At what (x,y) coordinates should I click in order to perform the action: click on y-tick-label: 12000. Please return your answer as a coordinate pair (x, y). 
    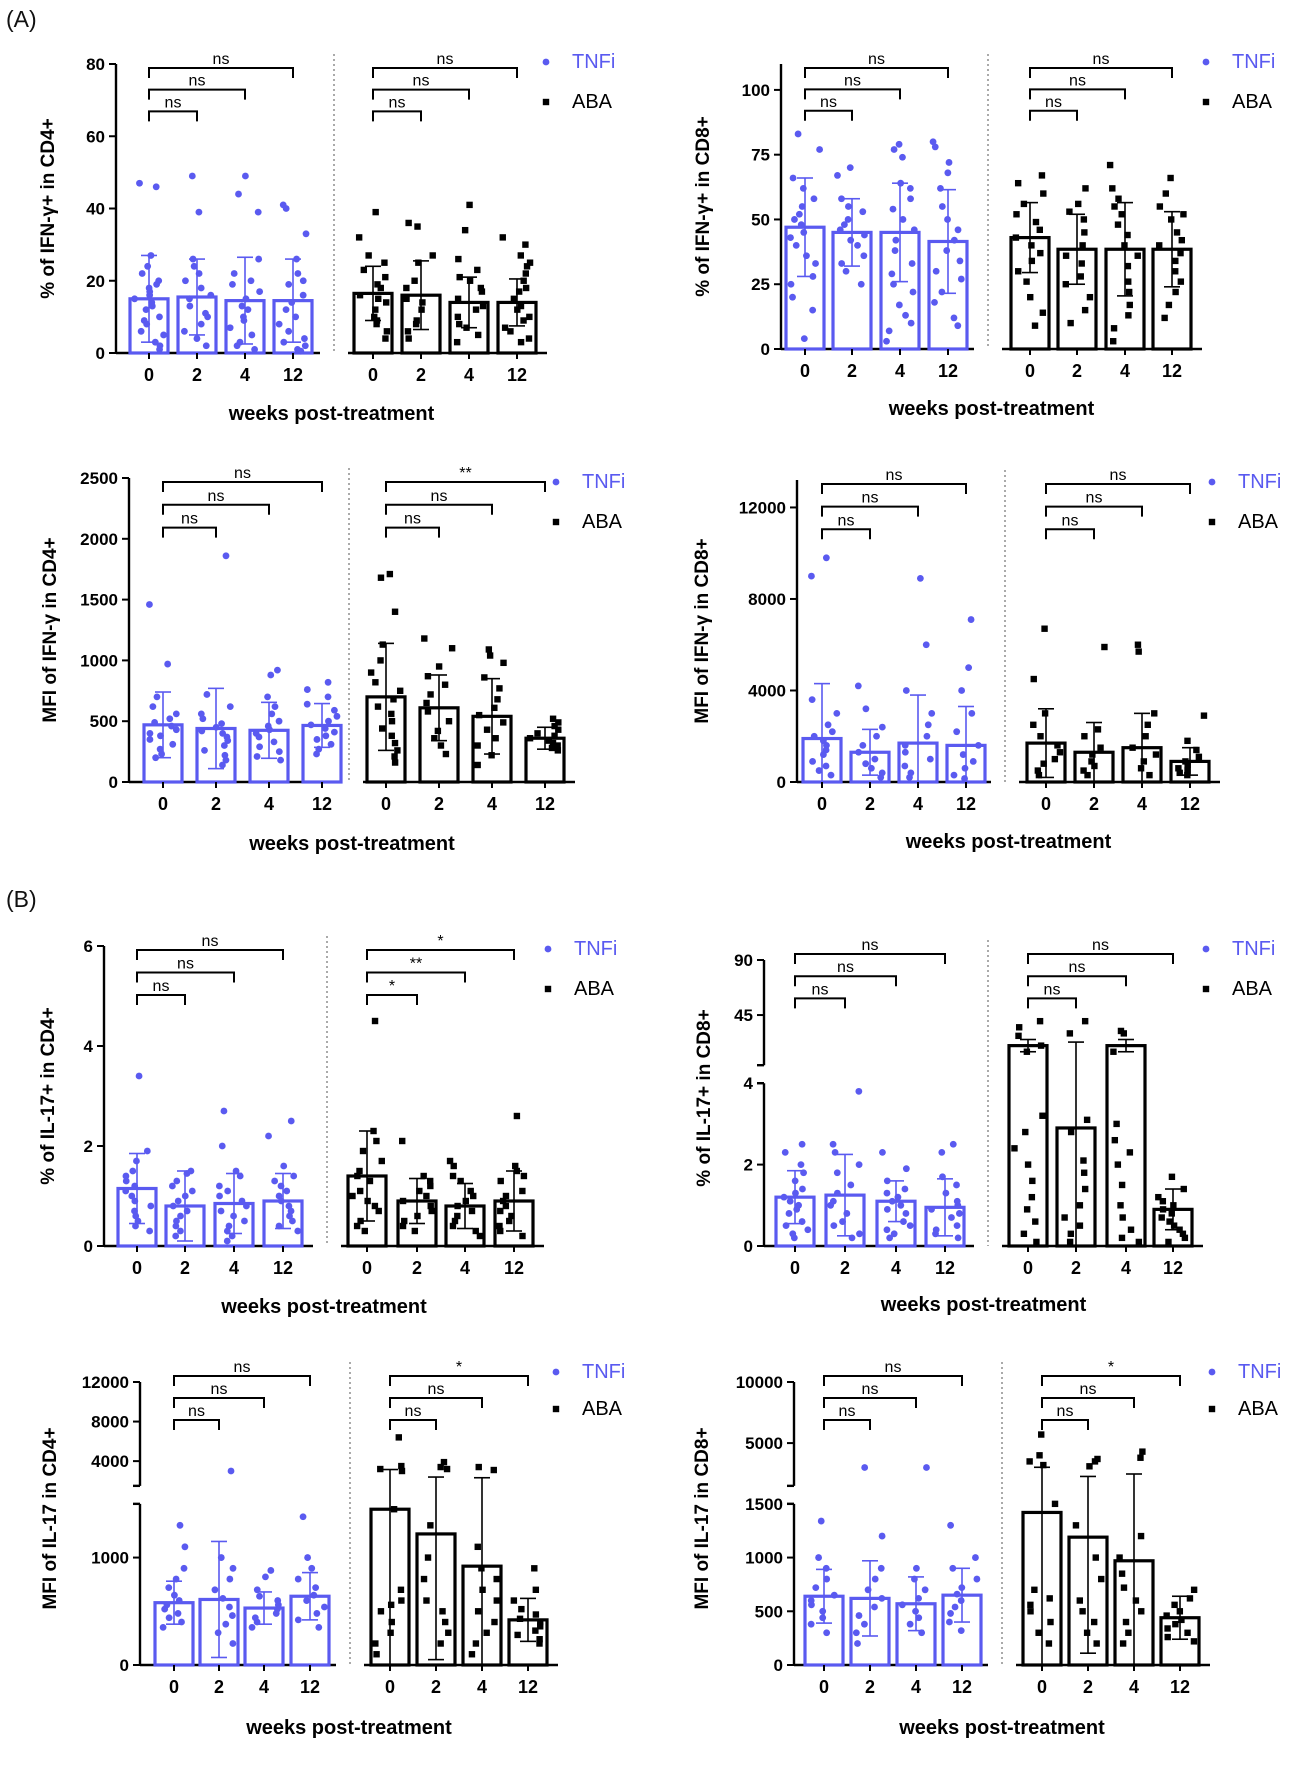
    Looking at the image, I should click on (105, 1382).